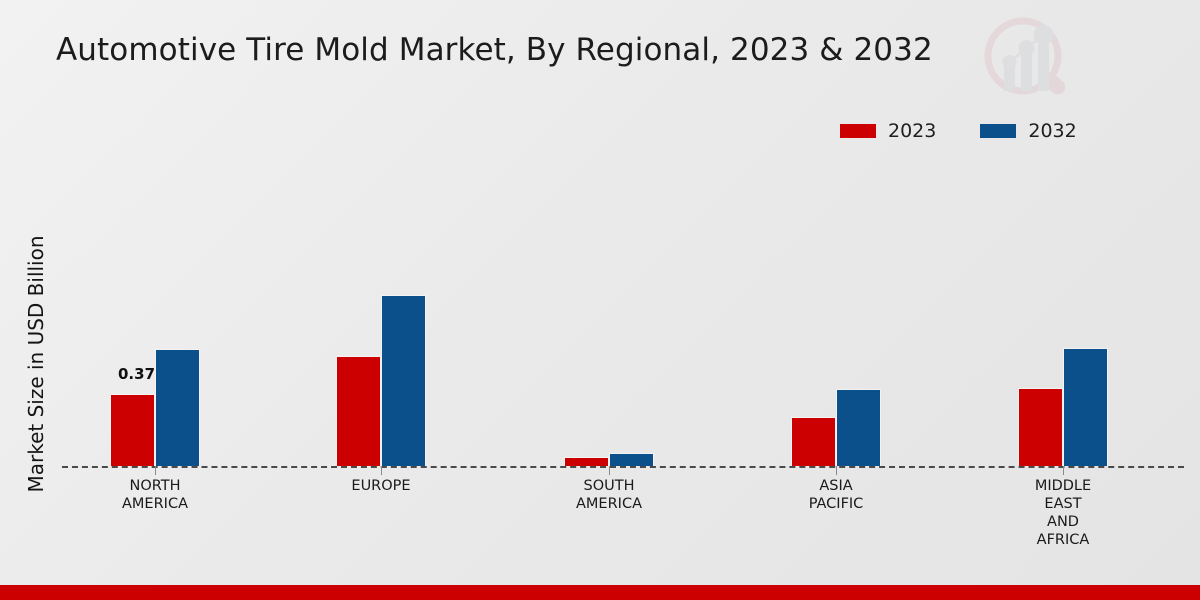 The width and height of the screenshot is (1200, 600). I want to click on legend-swatch-2032, so click(998, 131).